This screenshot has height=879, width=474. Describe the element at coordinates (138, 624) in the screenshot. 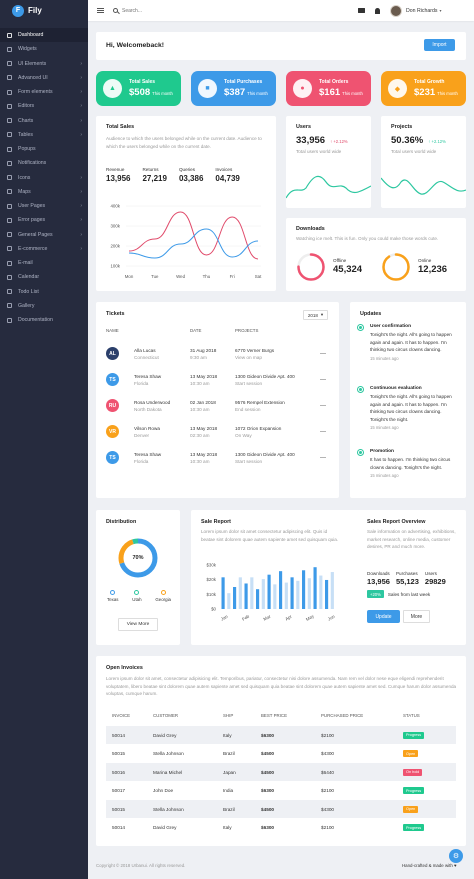

I see `view-more-button: View More` at that location.